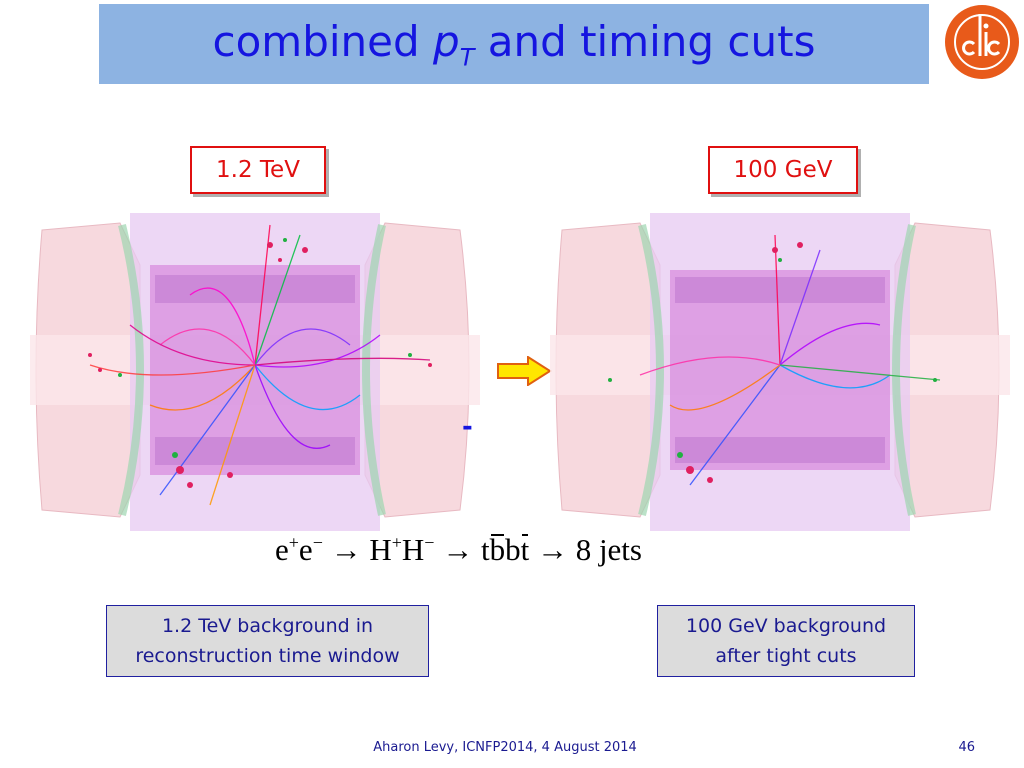 The width and height of the screenshot is (1024, 768). Describe the element at coordinates (786, 656) in the screenshot. I see `caption-right-line2: after tight cuts` at that location.